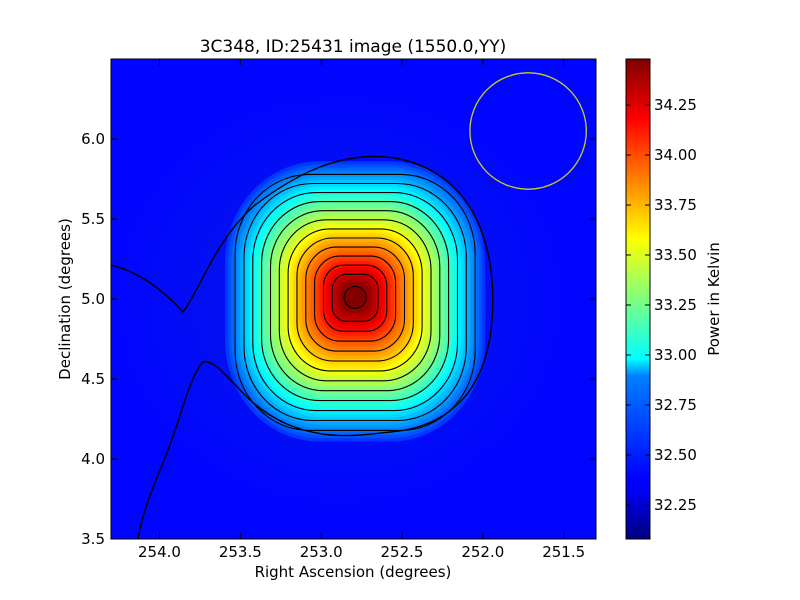  I want to click on x-tick-label: 251.5, so click(563, 552).